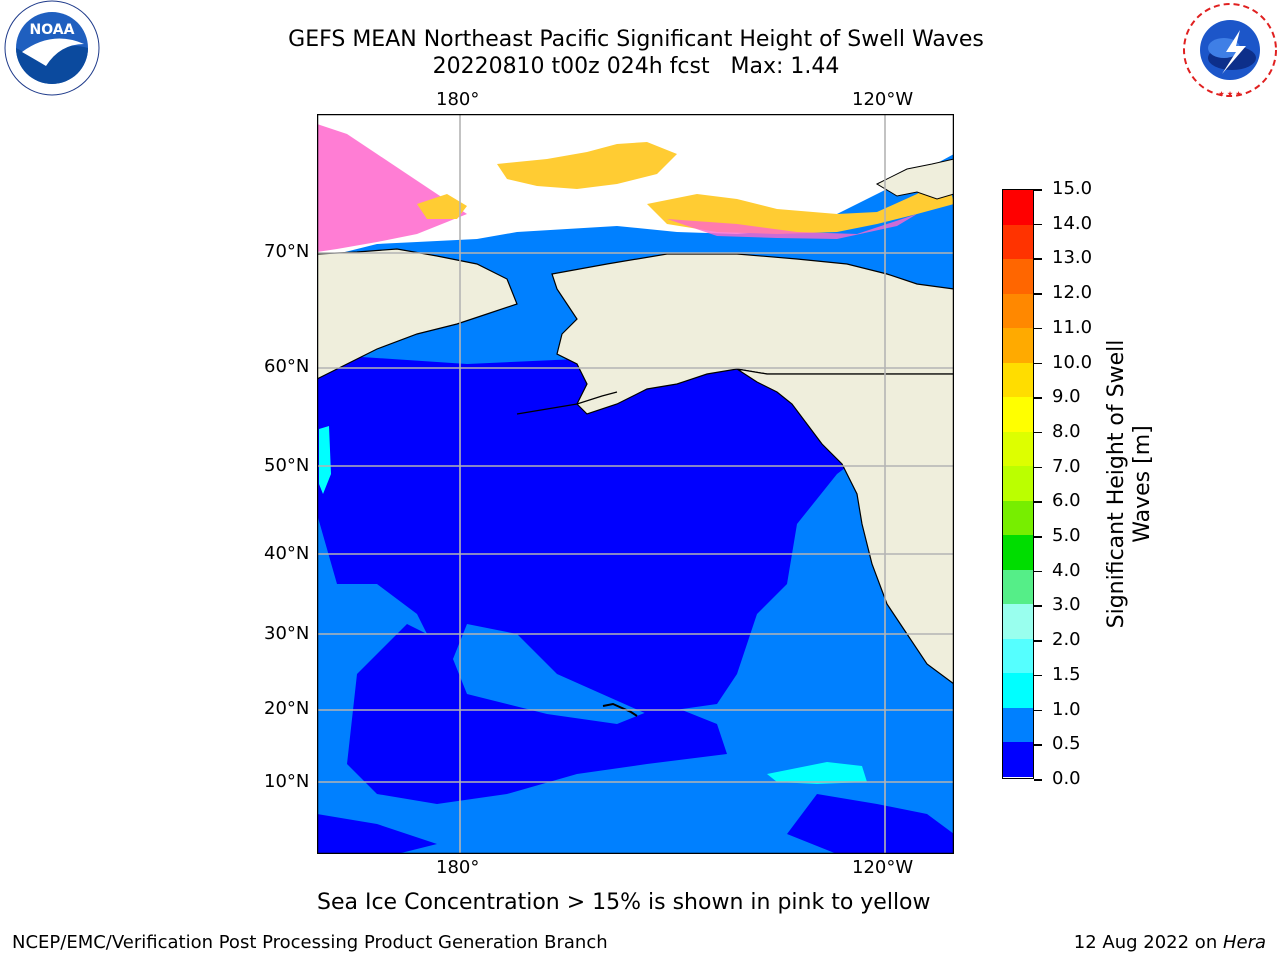 This screenshot has height=960, width=1280. I want to click on land-north-america, so click(845, 526).